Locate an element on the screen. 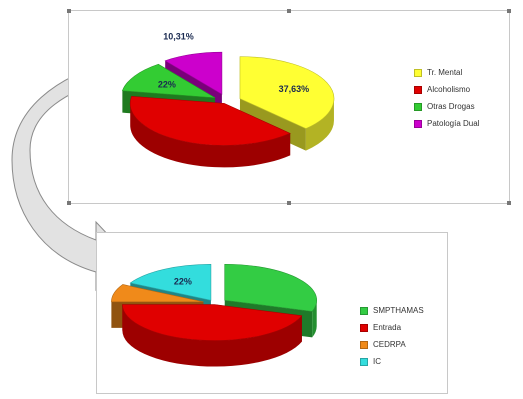 This screenshot has width=523, height=399. top-pie-chart: 37,63% 22% 10,31% is located at coordinates (228, 99).